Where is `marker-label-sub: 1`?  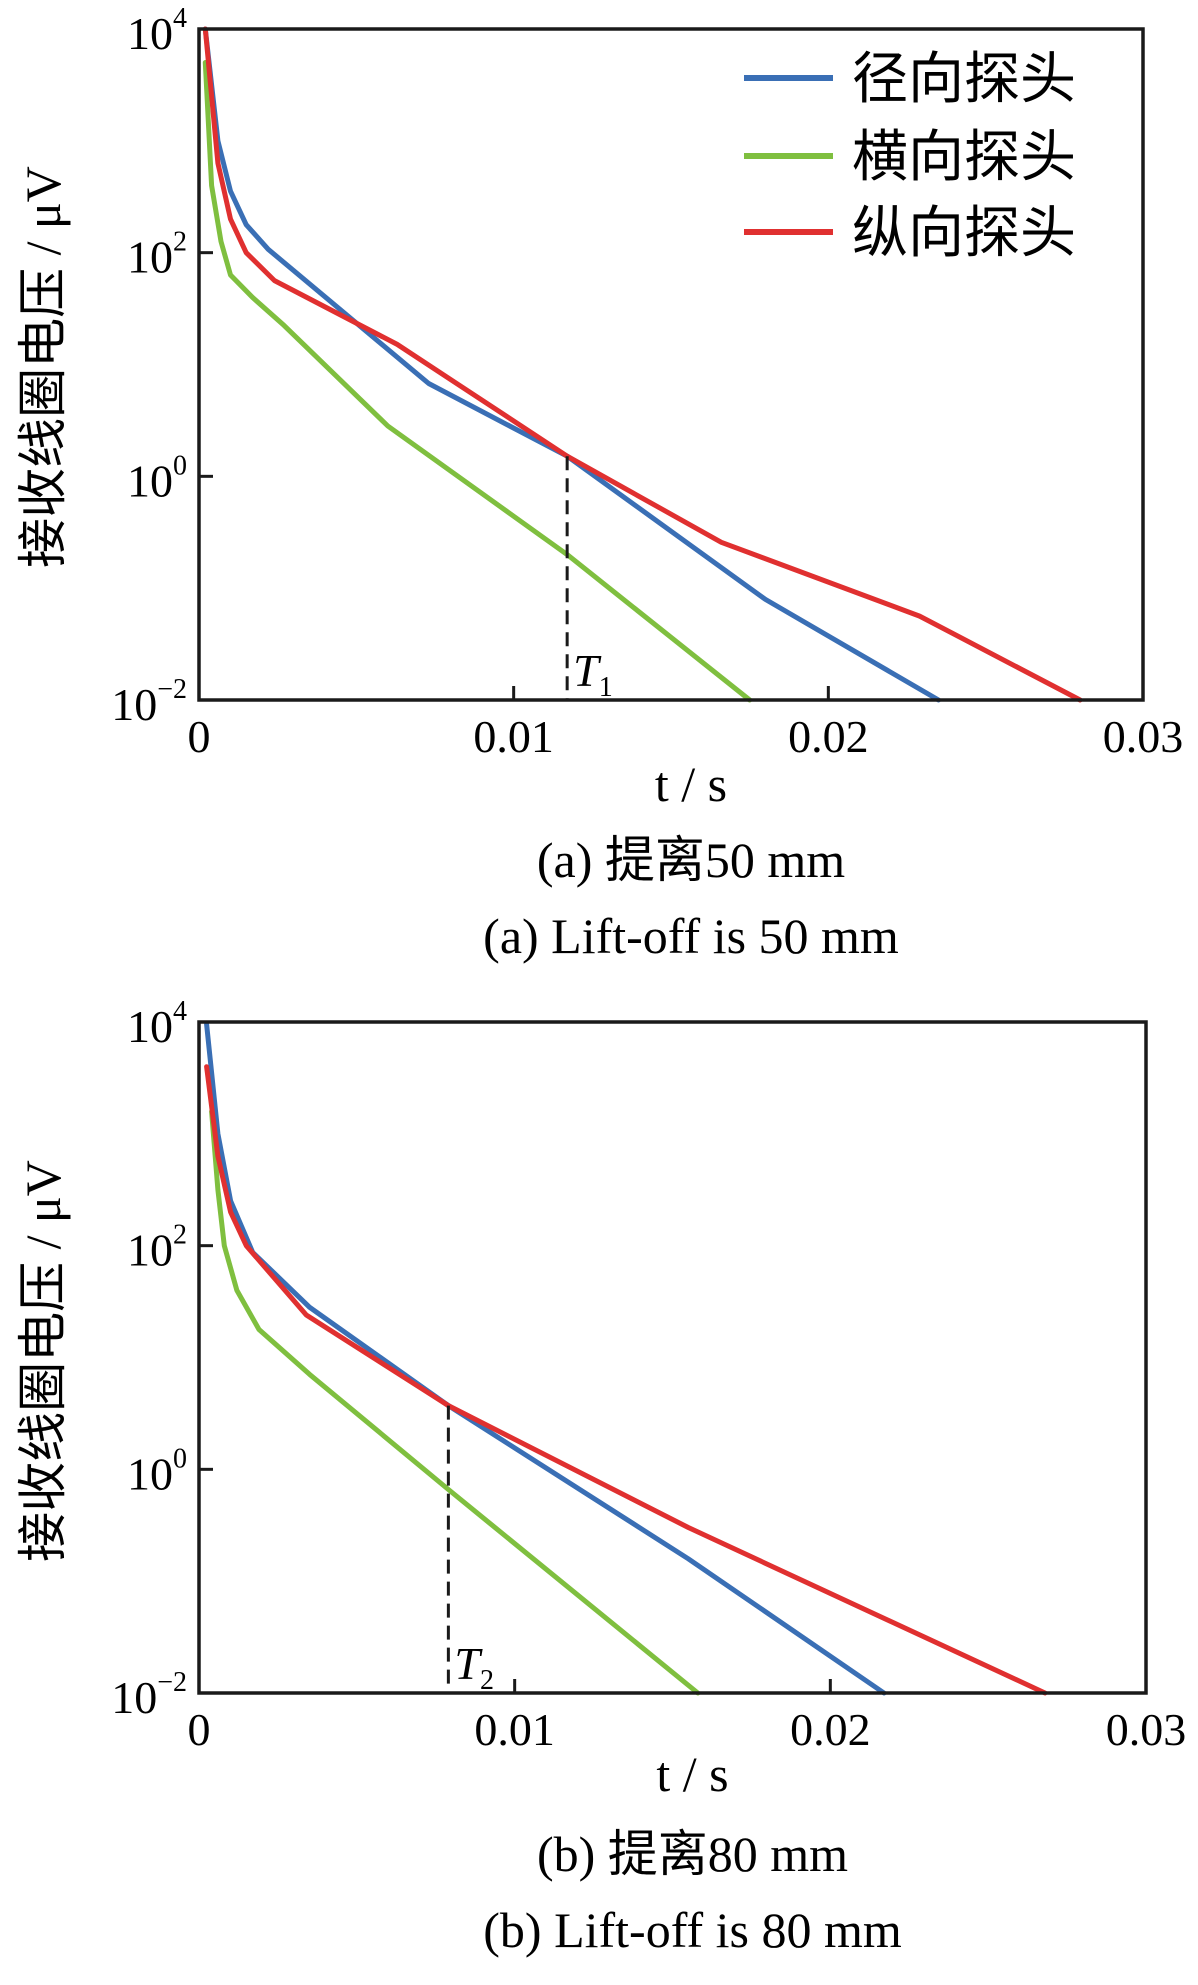
marker-label-sub: 1 is located at coordinates (606, 687).